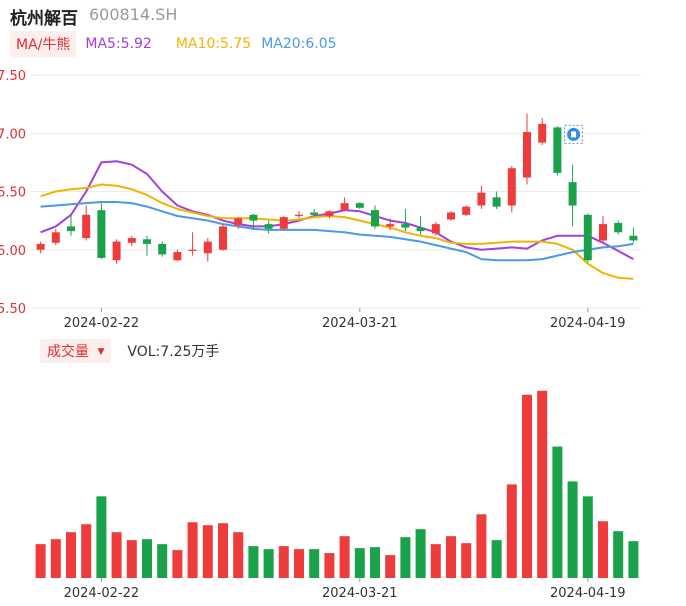 This screenshot has height=606, width=686. What do you see at coordinates (13, 134) in the screenshot?
I see `price-y-tick-label: 7.00` at bounding box center [13, 134].